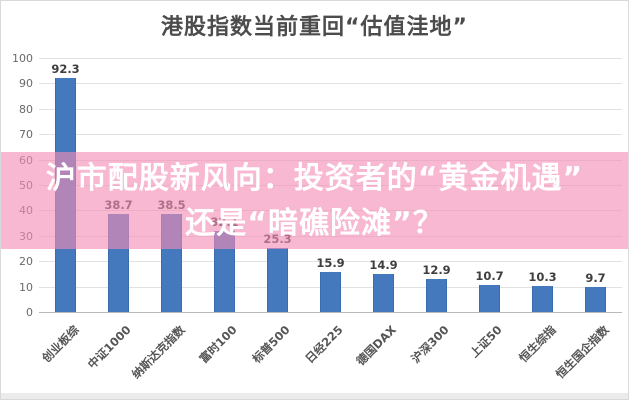 Image resolution: width=629 pixels, height=400 pixels. What do you see at coordinates (330, 312) in the screenshot?
I see `x-axis-line` at bounding box center [330, 312].